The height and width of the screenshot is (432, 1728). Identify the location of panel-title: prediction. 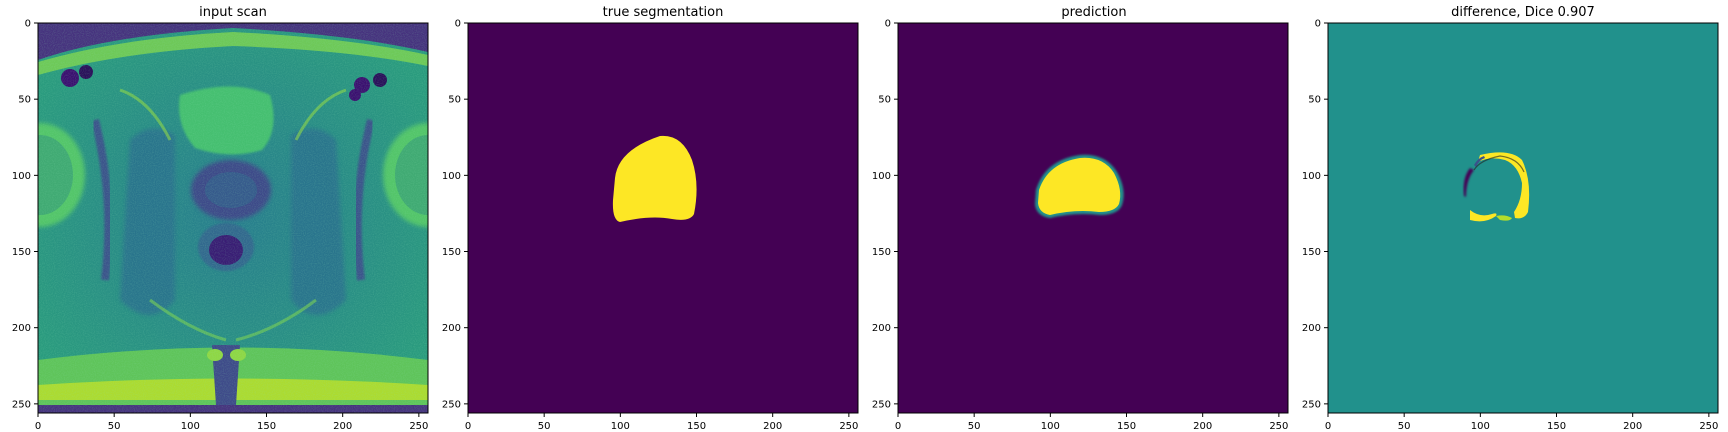
(1093, 12).